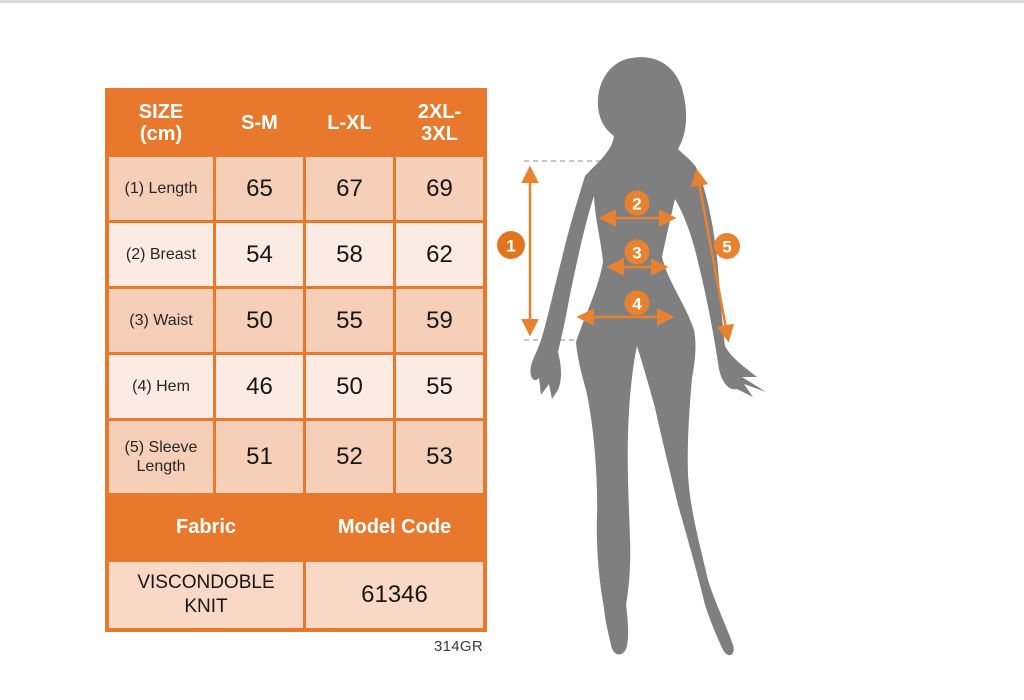 This screenshot has height=700, width=1024. I want to click on marker-3-circle, so click(637, 252).